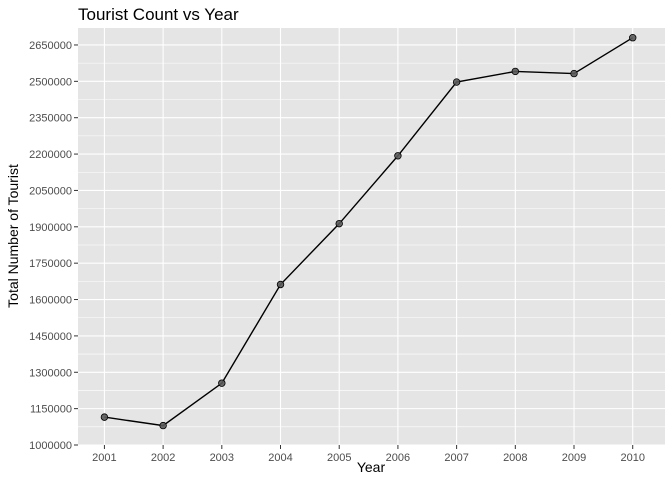 The height and width of the screenshot is (480, 672). I want to click on x-tick-label: 2010, so click(632, 458).